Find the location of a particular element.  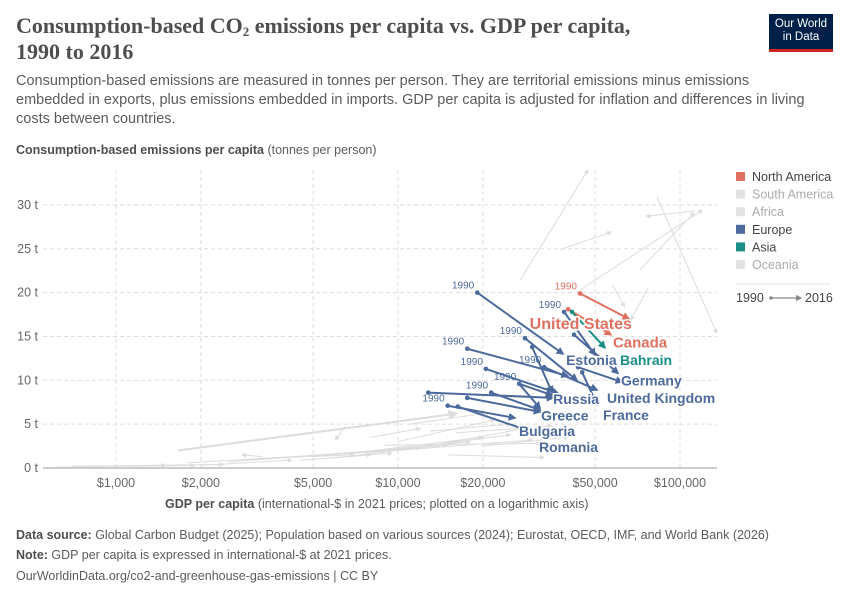

arrow-legend-end: 2016 is located at coordinates (819, 298).